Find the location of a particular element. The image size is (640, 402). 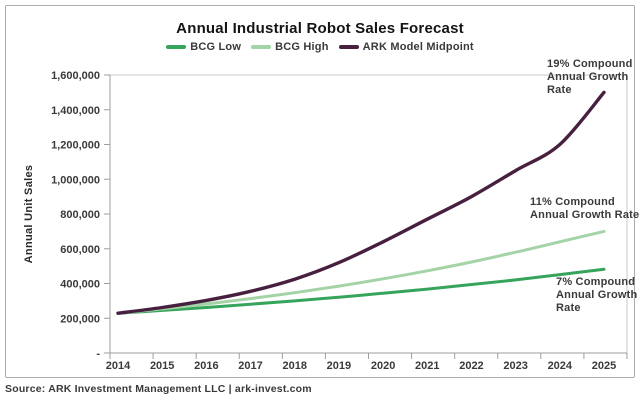

annotation-line: 19% Compound is located at coordinates (590, 64).